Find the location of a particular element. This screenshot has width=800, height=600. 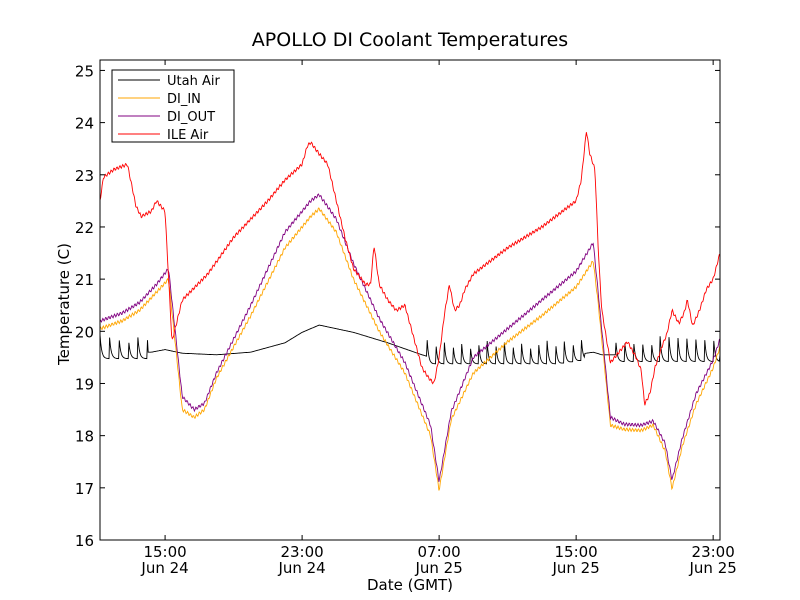

x-tick-label-time: 07:00 is located at coordinates (438, 552).